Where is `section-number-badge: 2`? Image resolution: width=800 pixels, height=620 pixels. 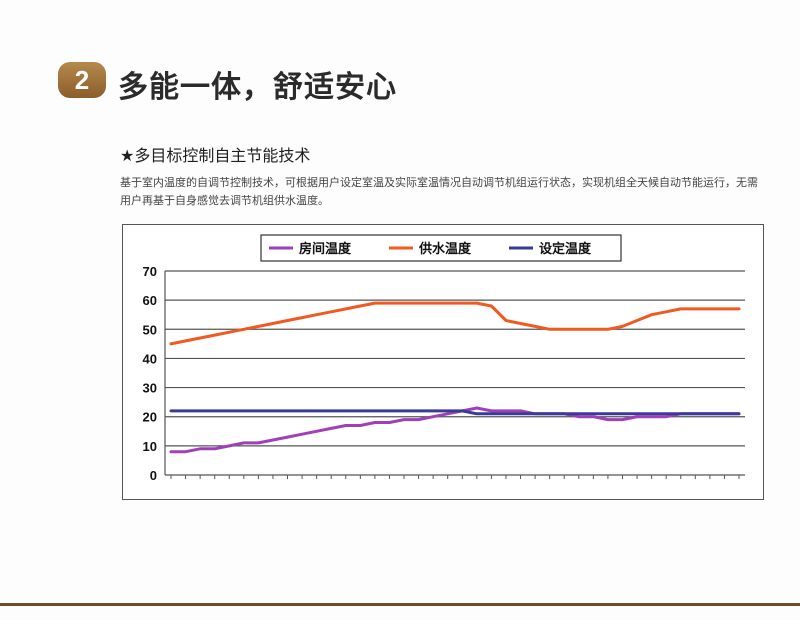
section-number-badge: 2 is located at coordinates (82, 80).